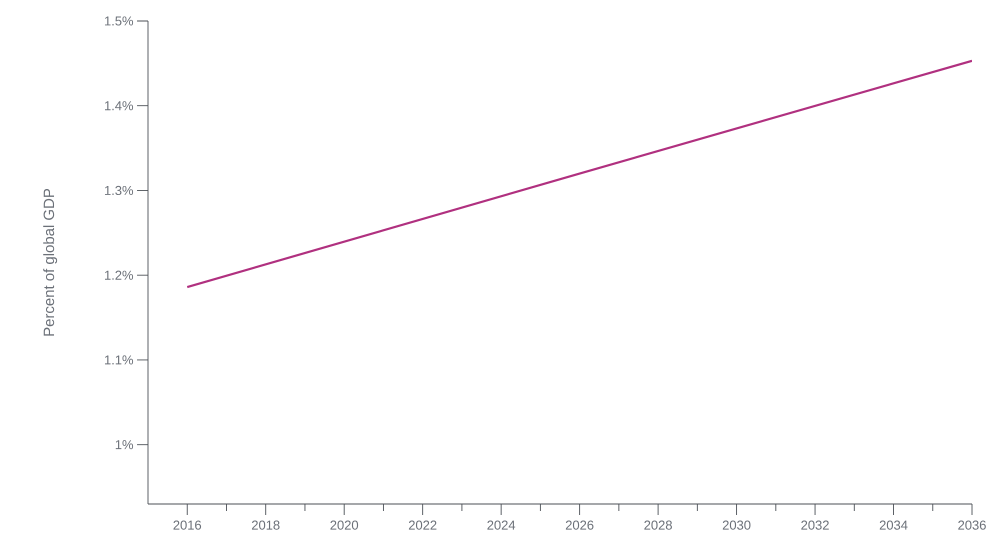  Describe the element at coordinates (50, 262) in the screenshot. I see `y-axis-title: Percent of global GDP` at that location.